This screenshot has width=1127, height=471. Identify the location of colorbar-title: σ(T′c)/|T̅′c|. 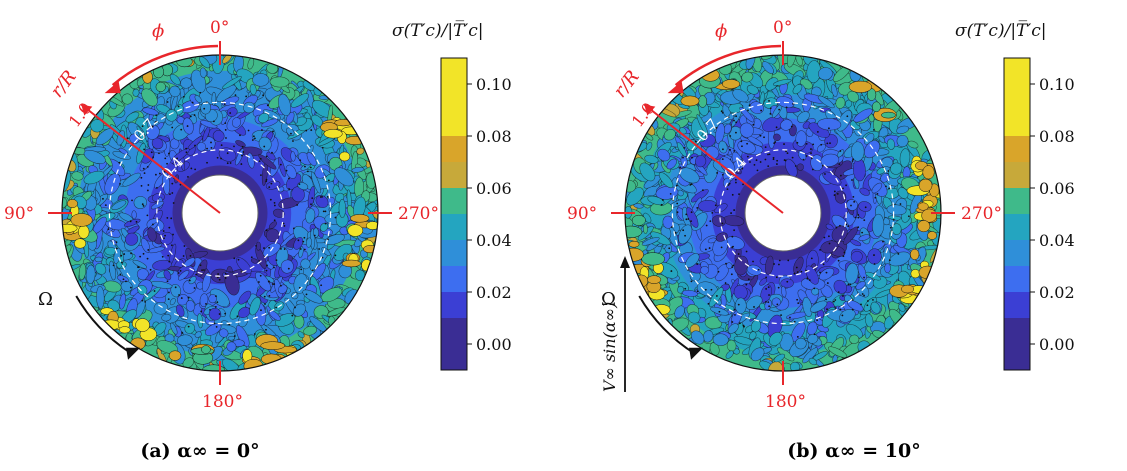
(438, 30).